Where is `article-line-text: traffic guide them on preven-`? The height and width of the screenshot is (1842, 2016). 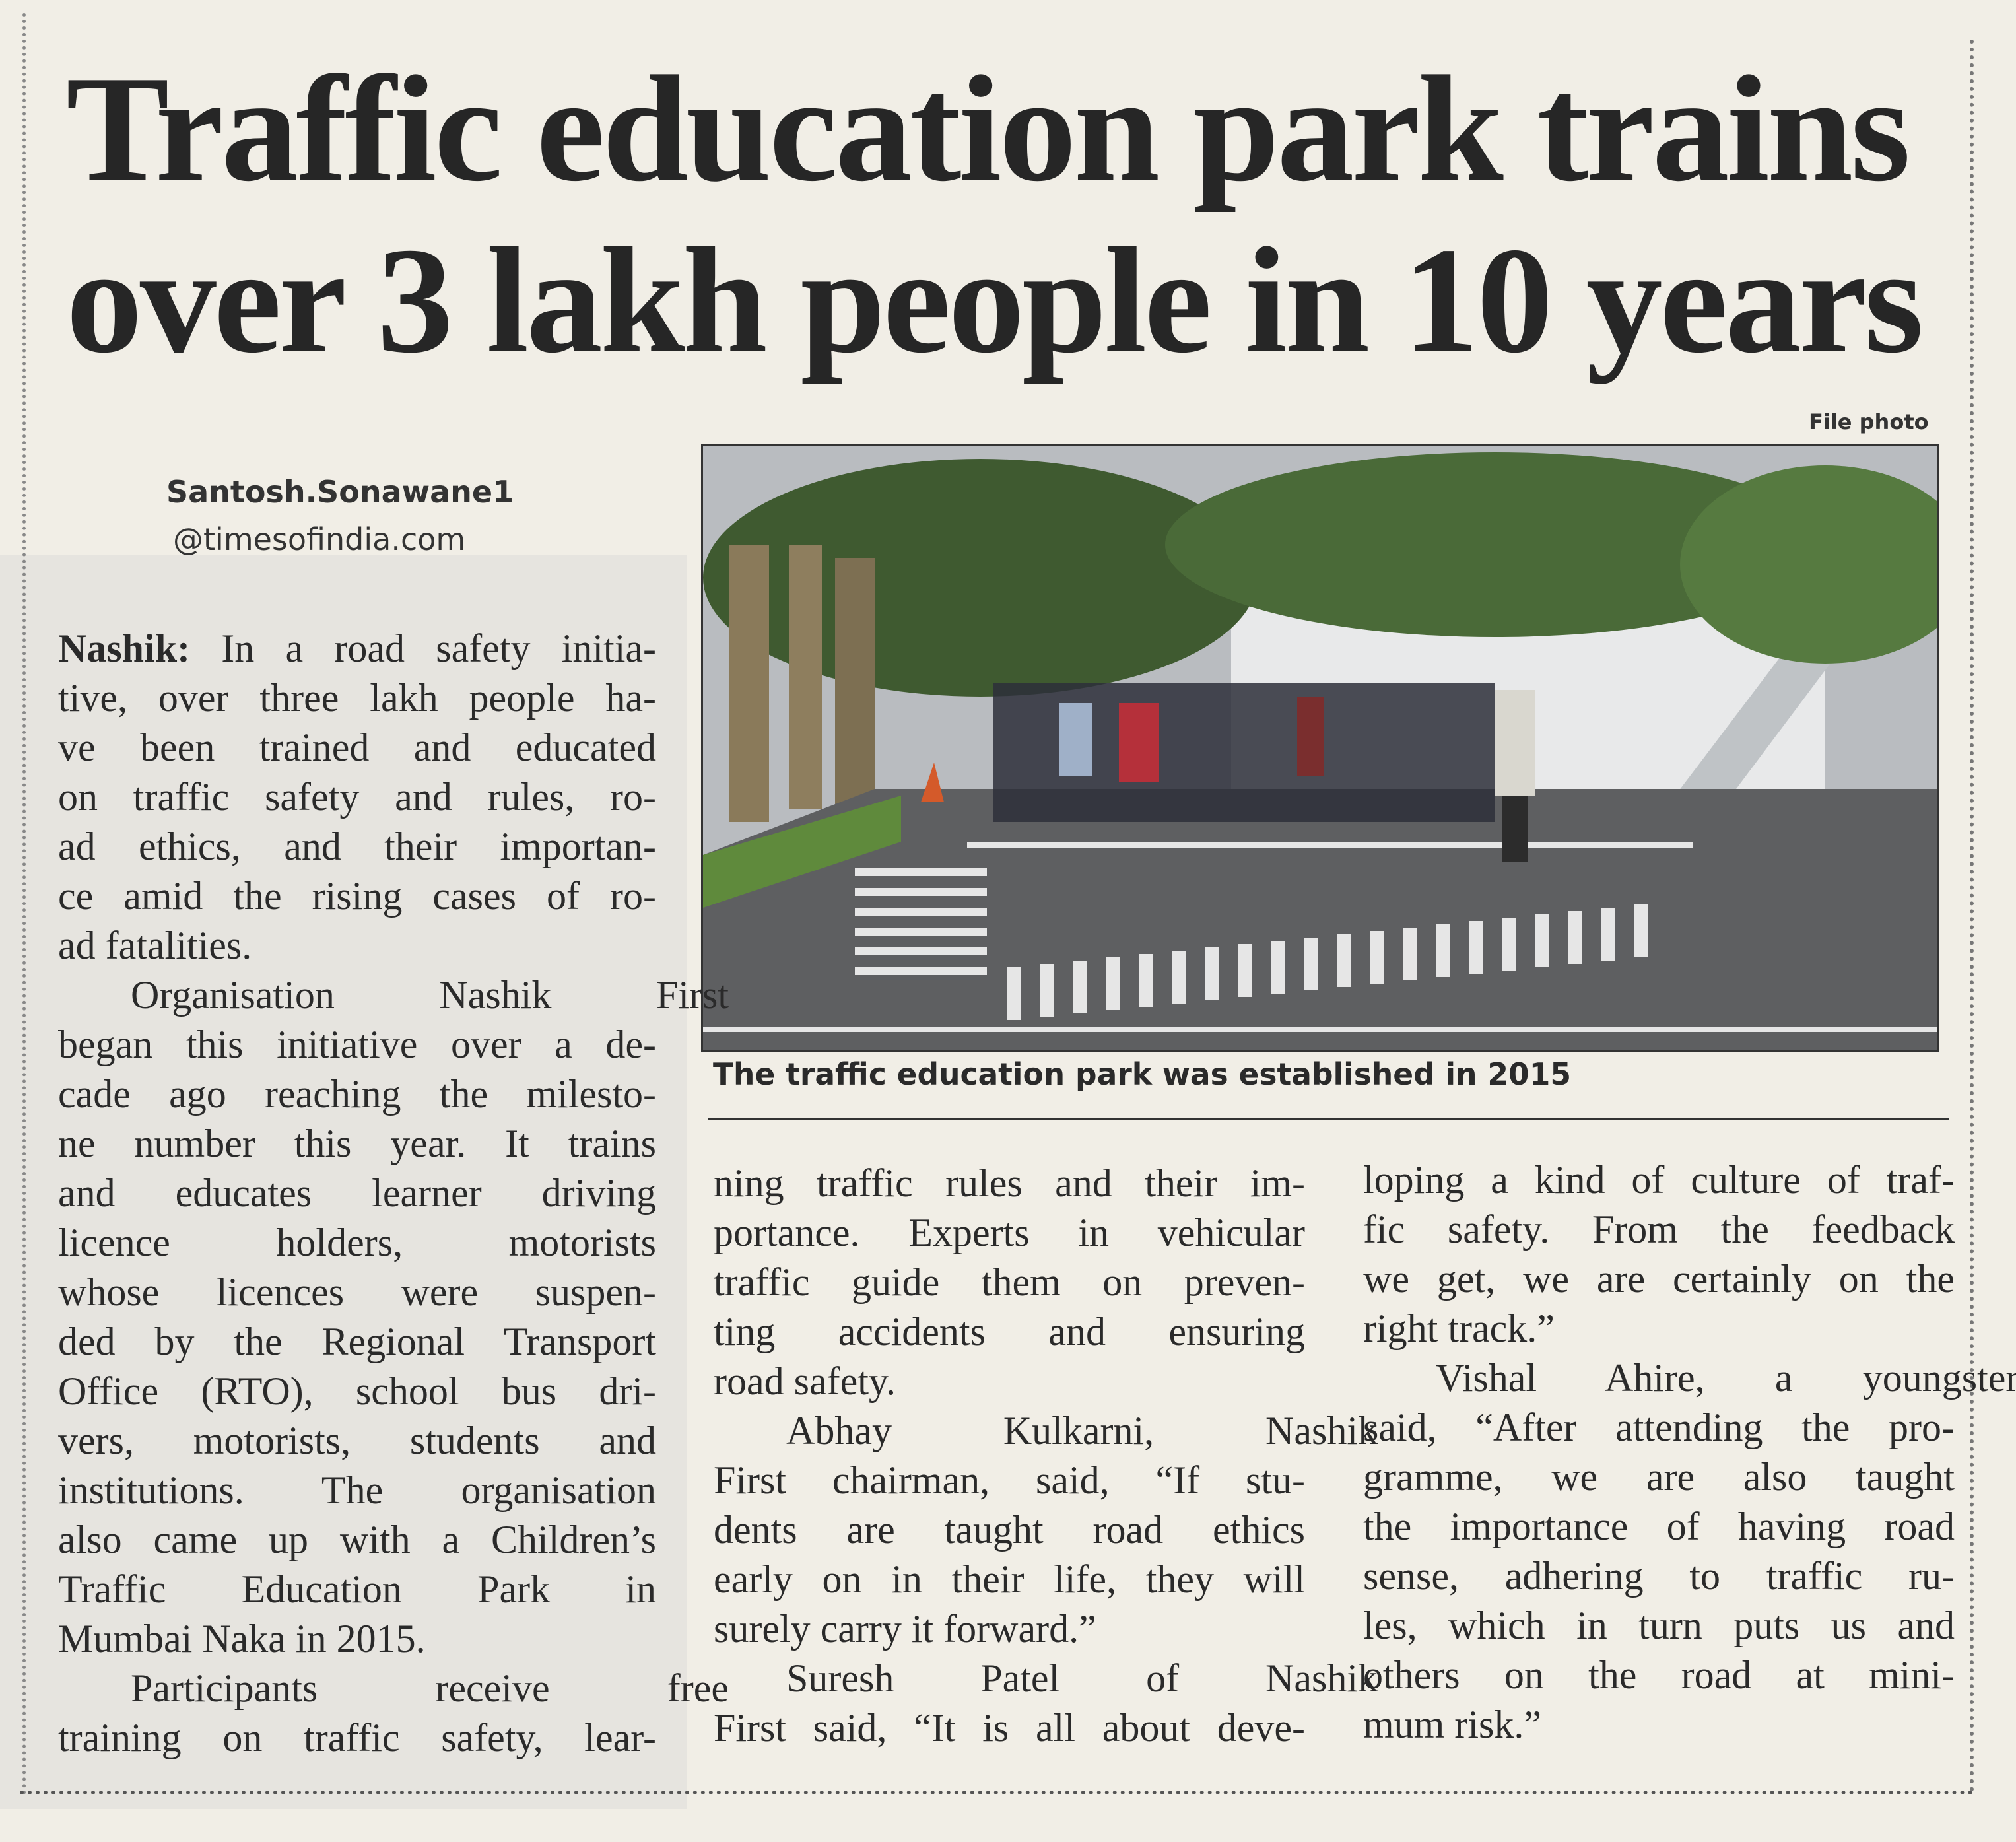
article-line-text: traffic guide them on preven- is located at coordinates (1009, 1282).